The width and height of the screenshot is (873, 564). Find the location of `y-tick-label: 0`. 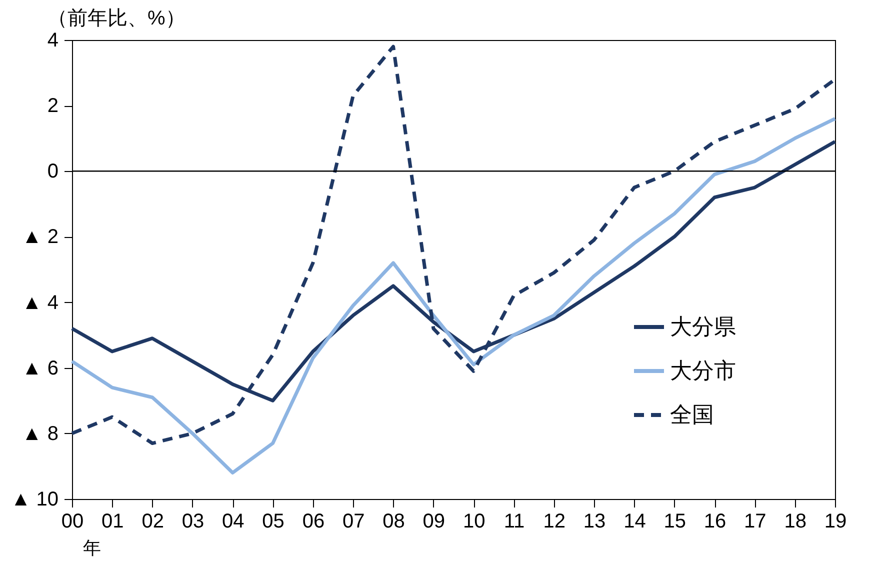

y-tick-label: 0 is located at coordinates (52, 171).